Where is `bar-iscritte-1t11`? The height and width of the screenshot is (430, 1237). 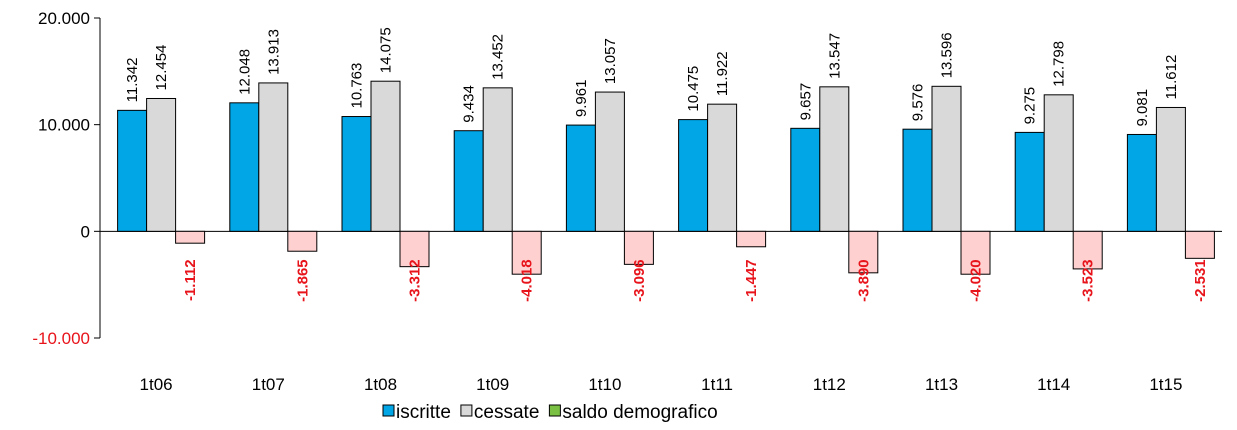 bar-iscritte-1t11 is located at coordinates (693, 175).